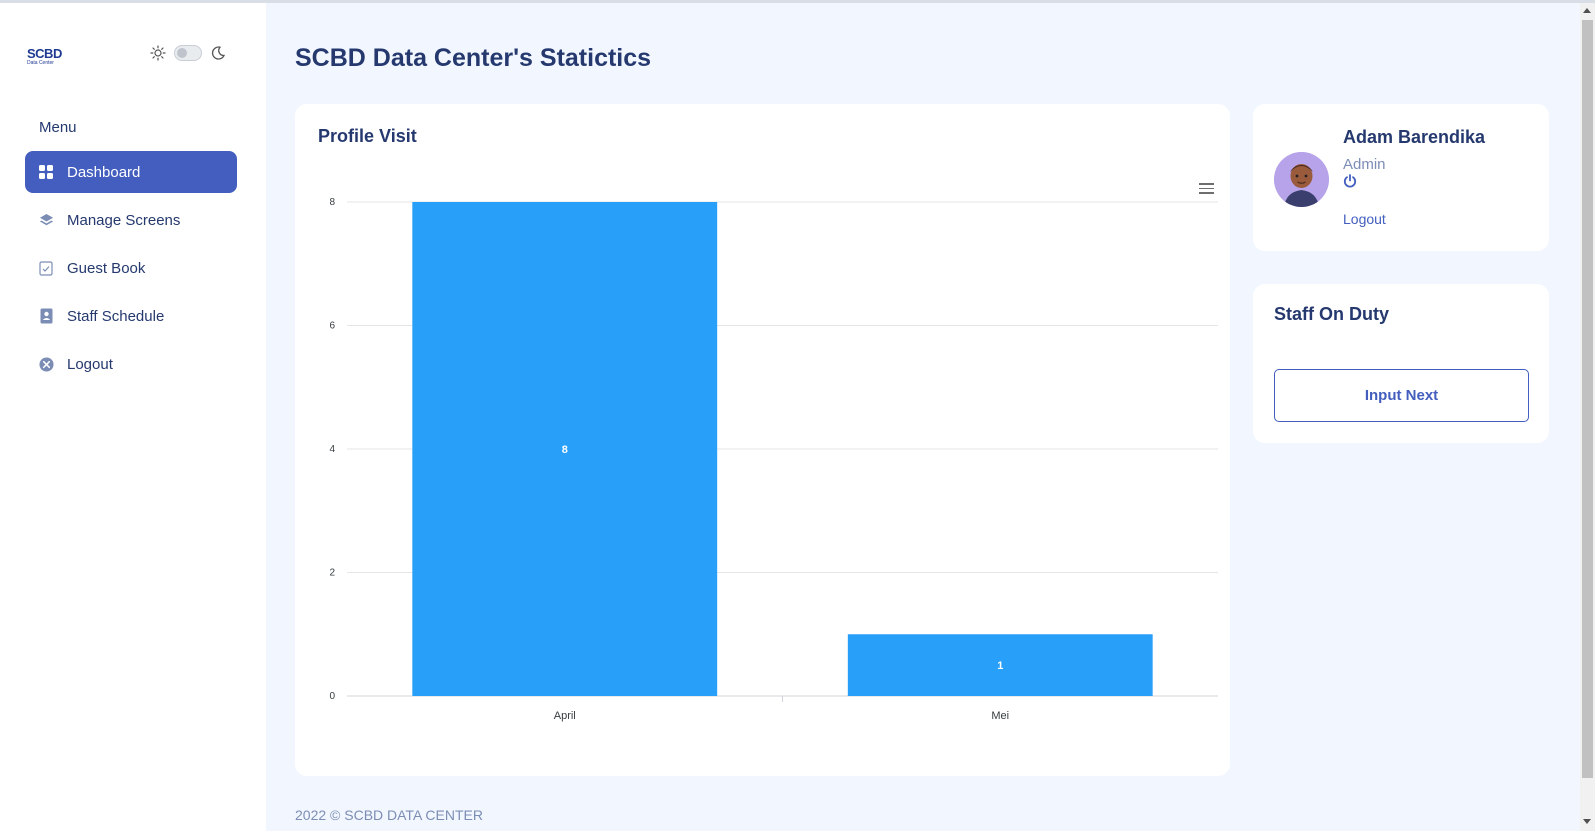 The height and width of the screenshot is (831, 1595). What do you see at coordinates (124, 220) in the screenshot?
I see `sidebar-item-label: Manage Screens` at bounding box center [124, 220].